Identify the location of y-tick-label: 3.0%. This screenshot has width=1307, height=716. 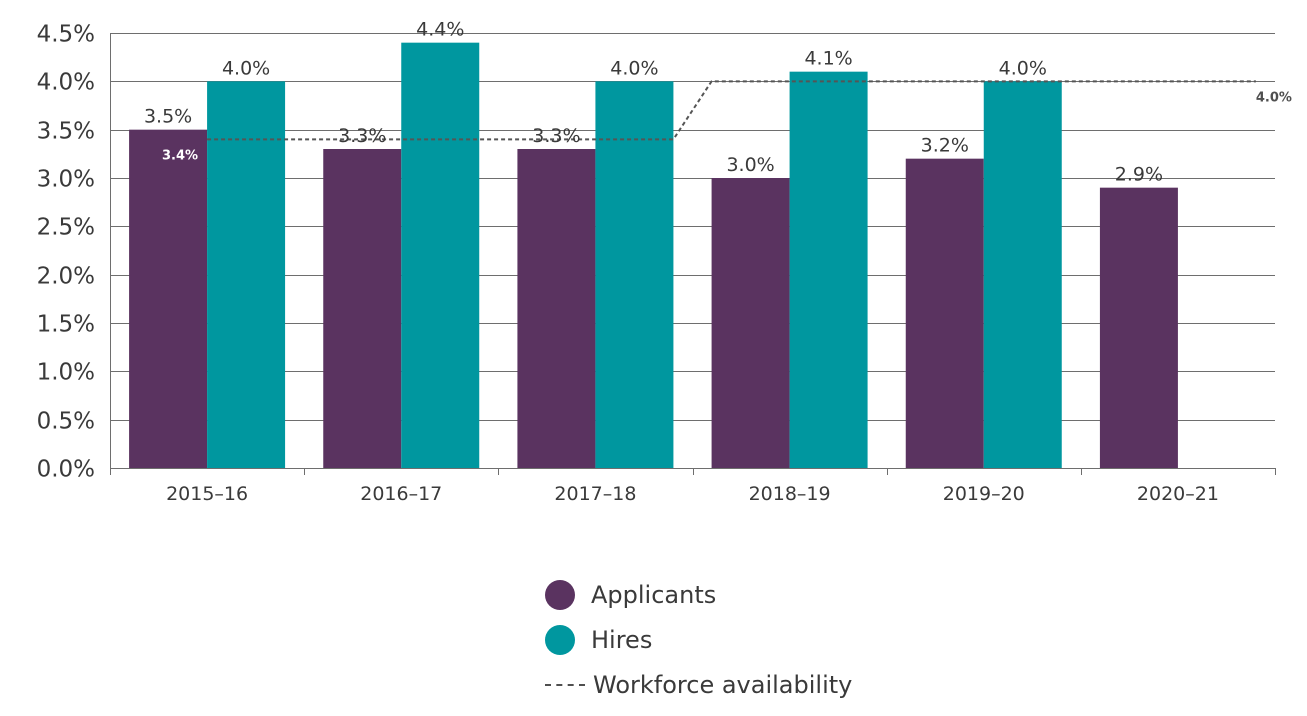
(66, 180).